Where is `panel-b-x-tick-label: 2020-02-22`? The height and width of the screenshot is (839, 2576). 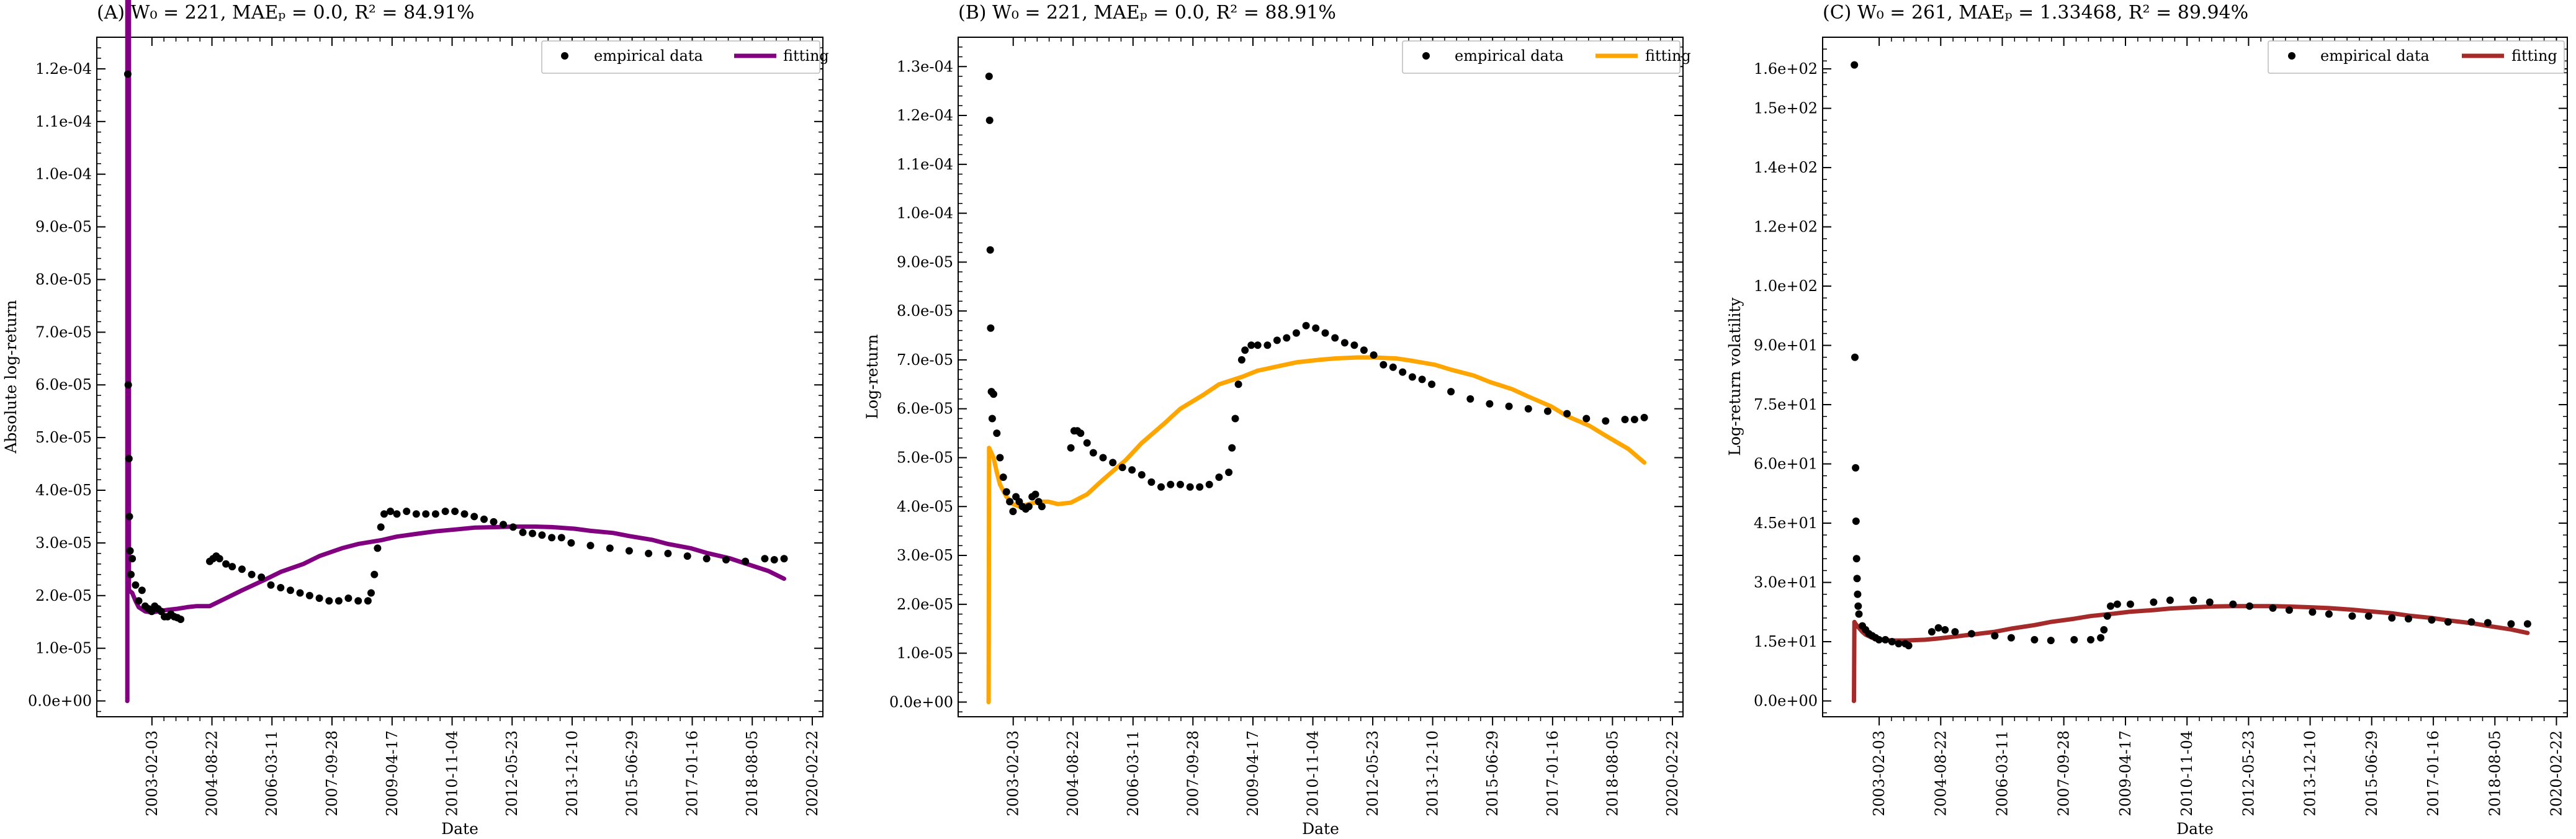 panel-b-x-tick-label: 2020-02-22 is located at coordinates (1672, 773).